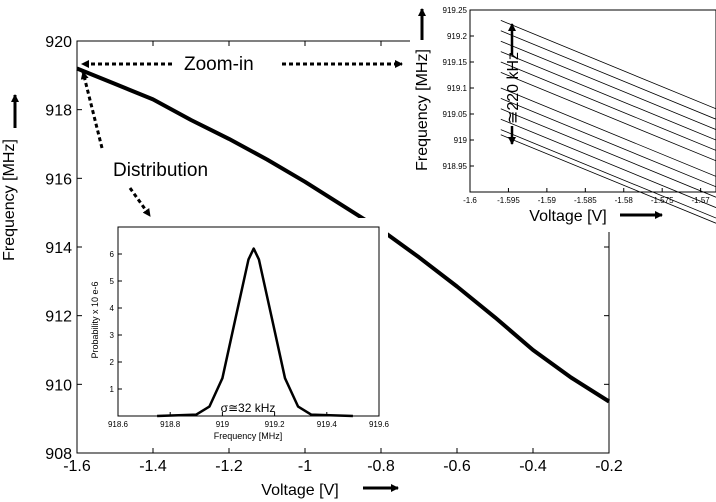 The height and width of the screenshot is (502, 716). What do you see at coordinates (513, 88) in the screenshot?
I see `spread-label: ≅220 kHz` at bounding box center [513, 88].